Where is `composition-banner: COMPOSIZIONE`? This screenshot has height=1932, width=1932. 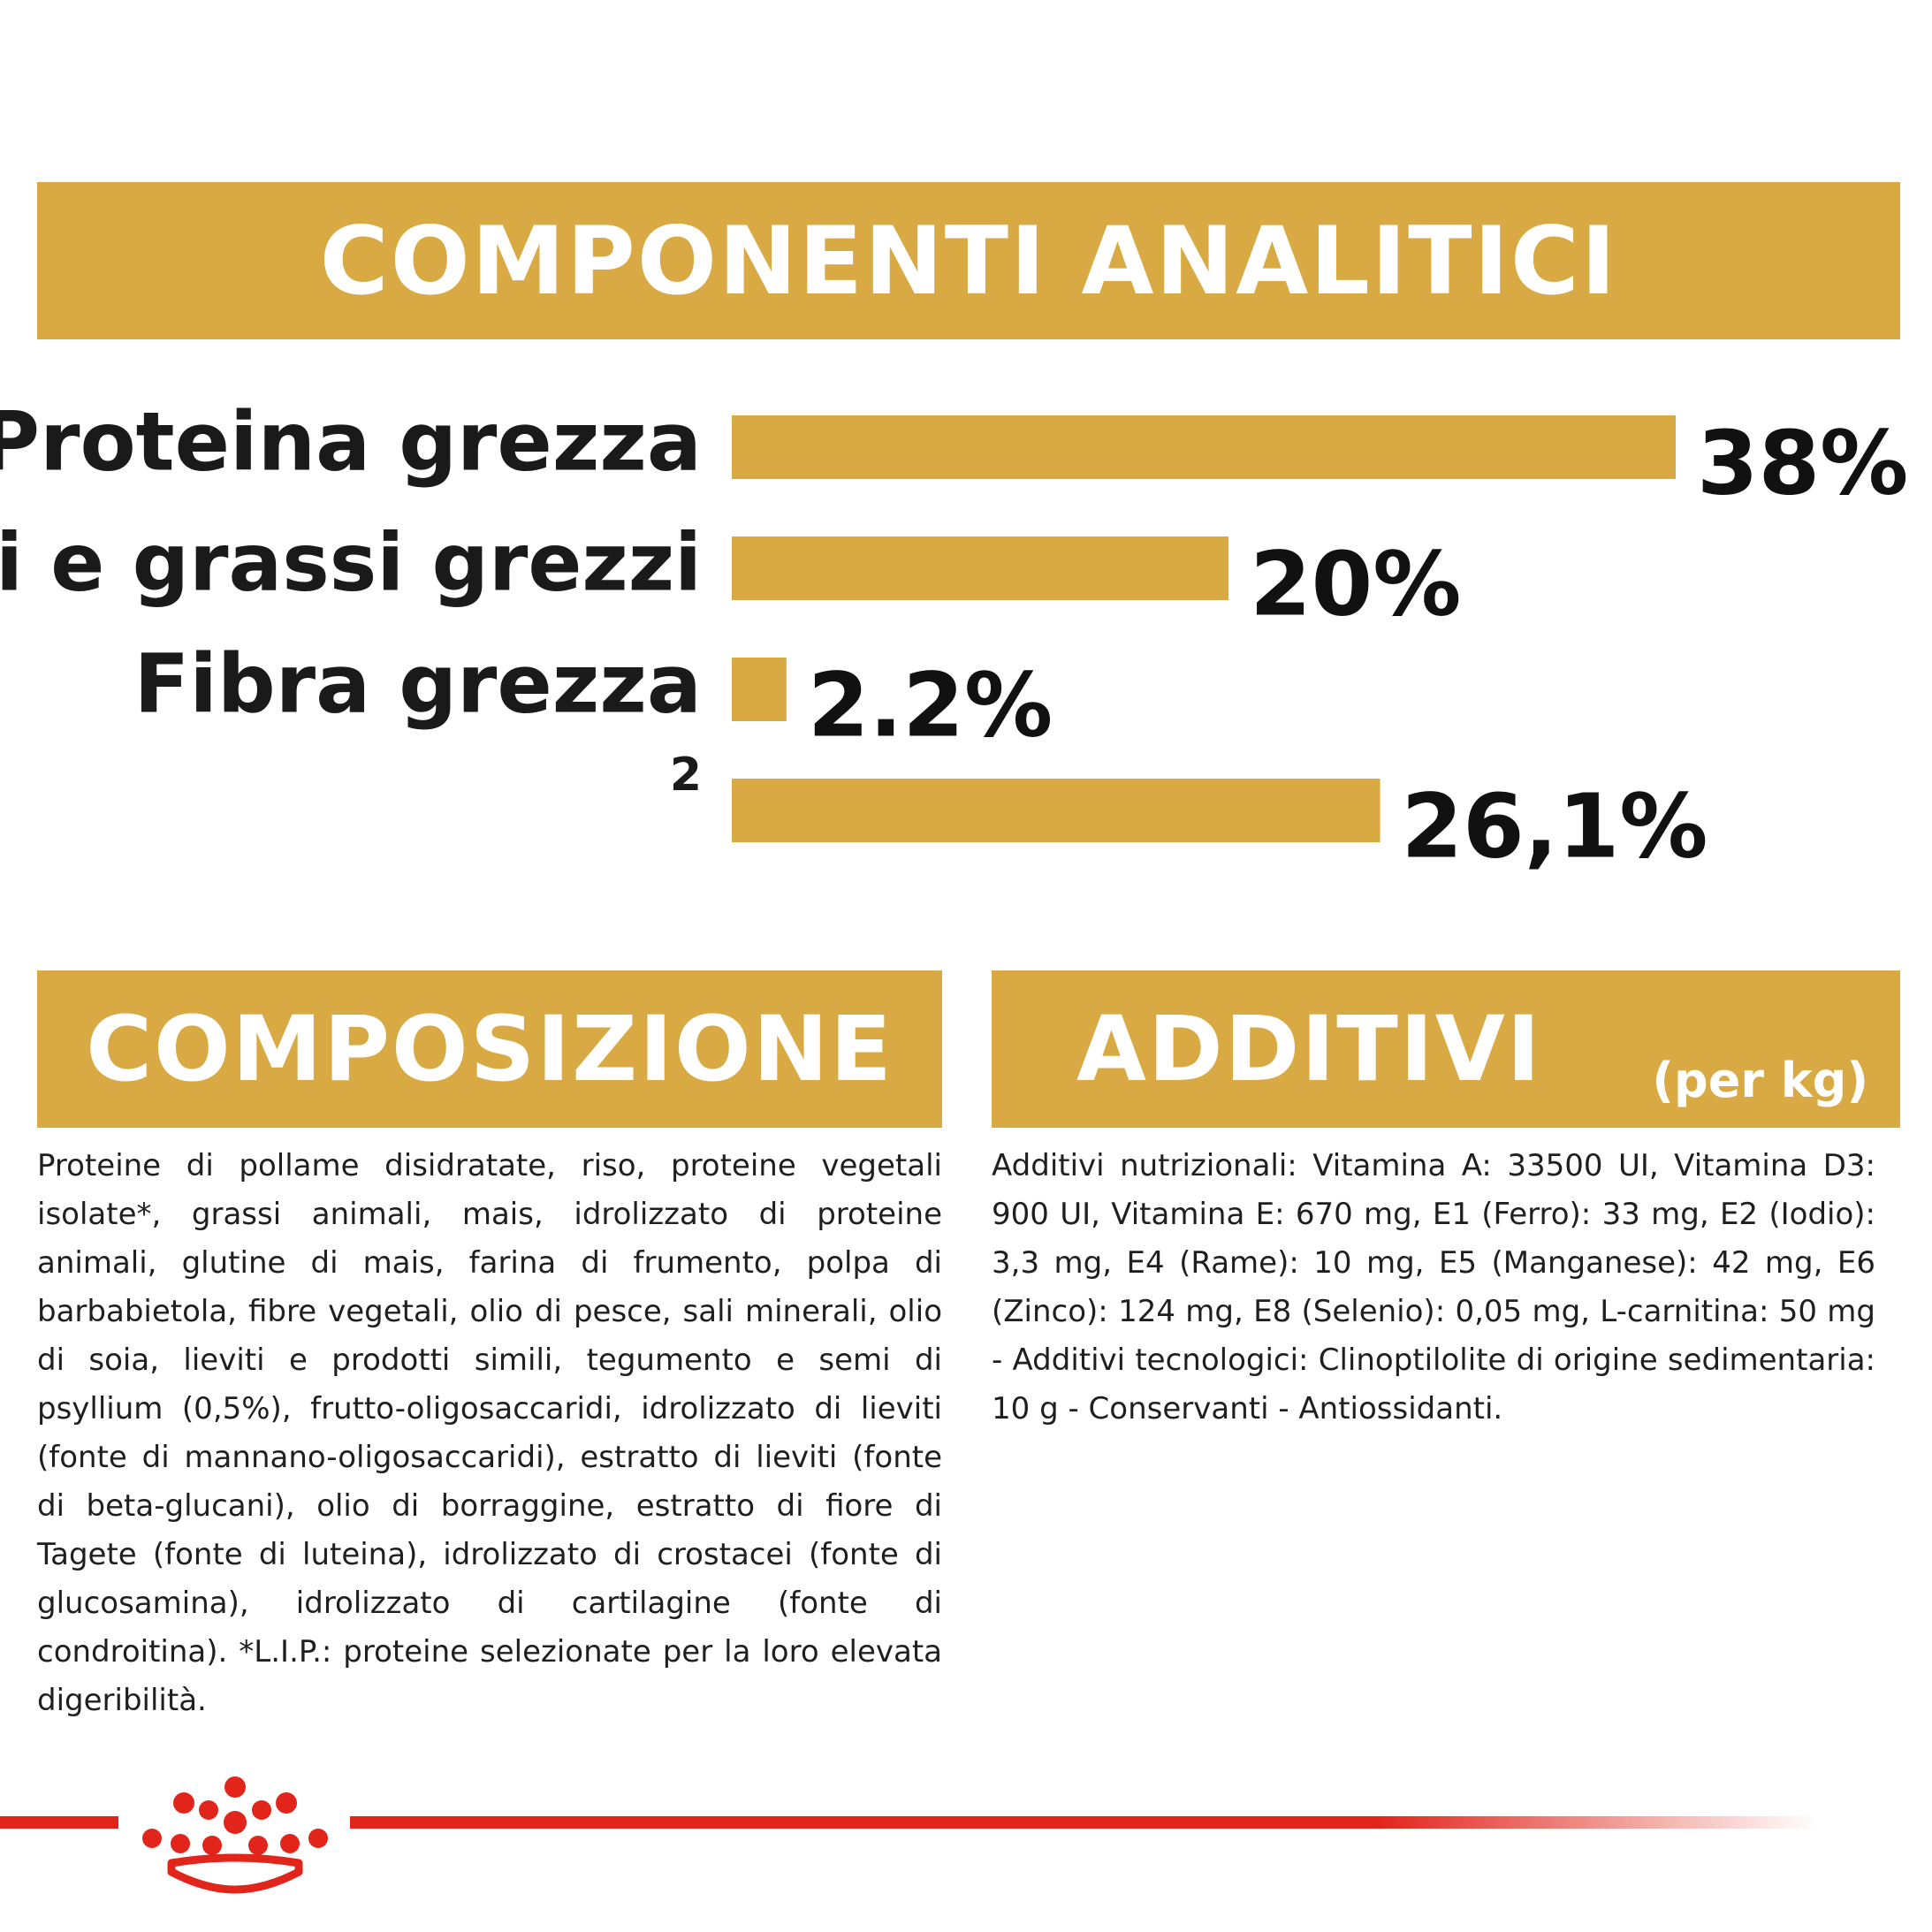
composition-banner: COMPOSIZIONE is located at coordinates (490, 1049).